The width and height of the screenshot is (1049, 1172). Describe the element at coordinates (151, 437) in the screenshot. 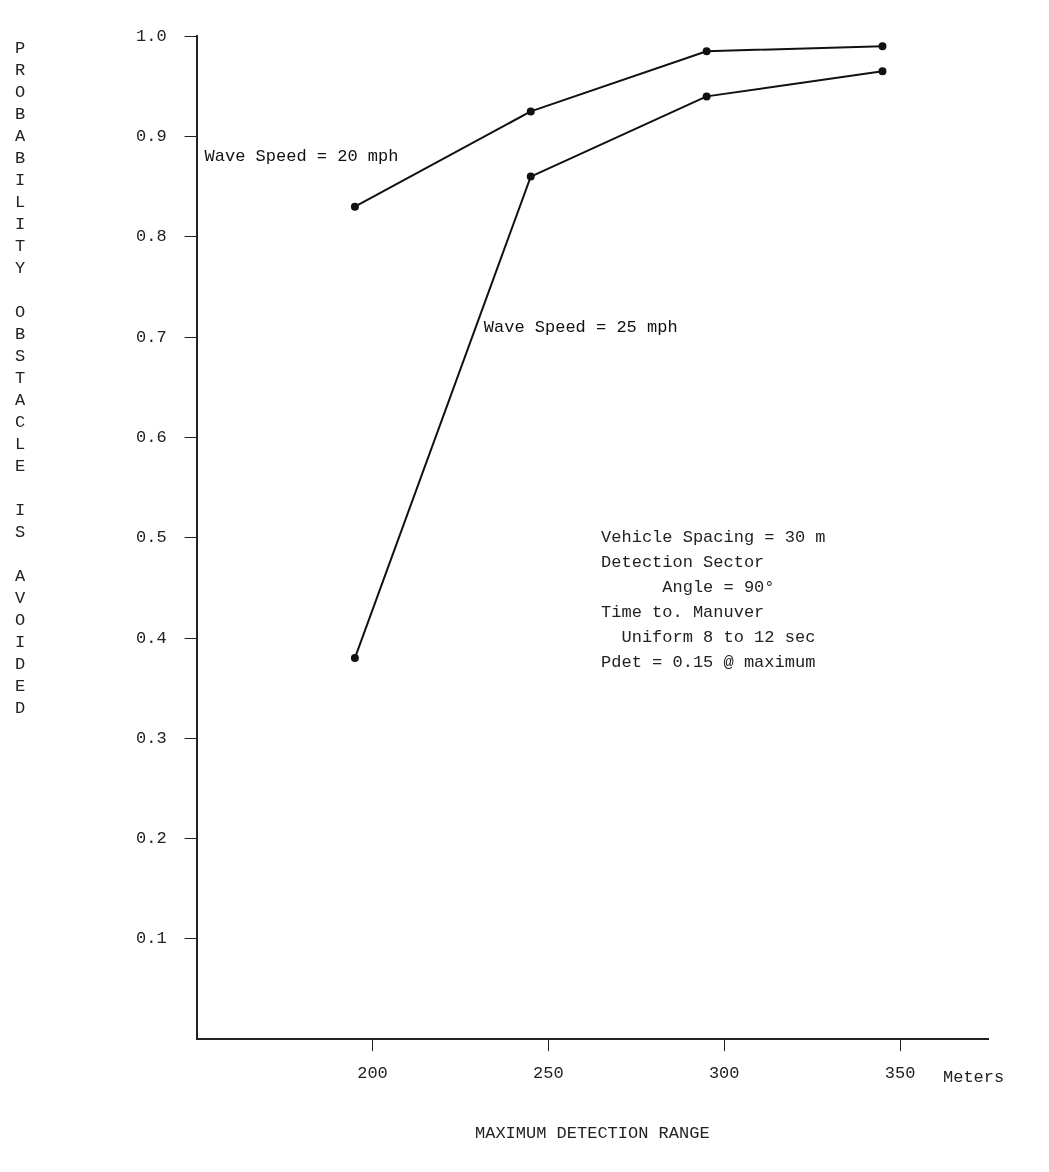

I see `y-tick-label: 0.6` at that location.